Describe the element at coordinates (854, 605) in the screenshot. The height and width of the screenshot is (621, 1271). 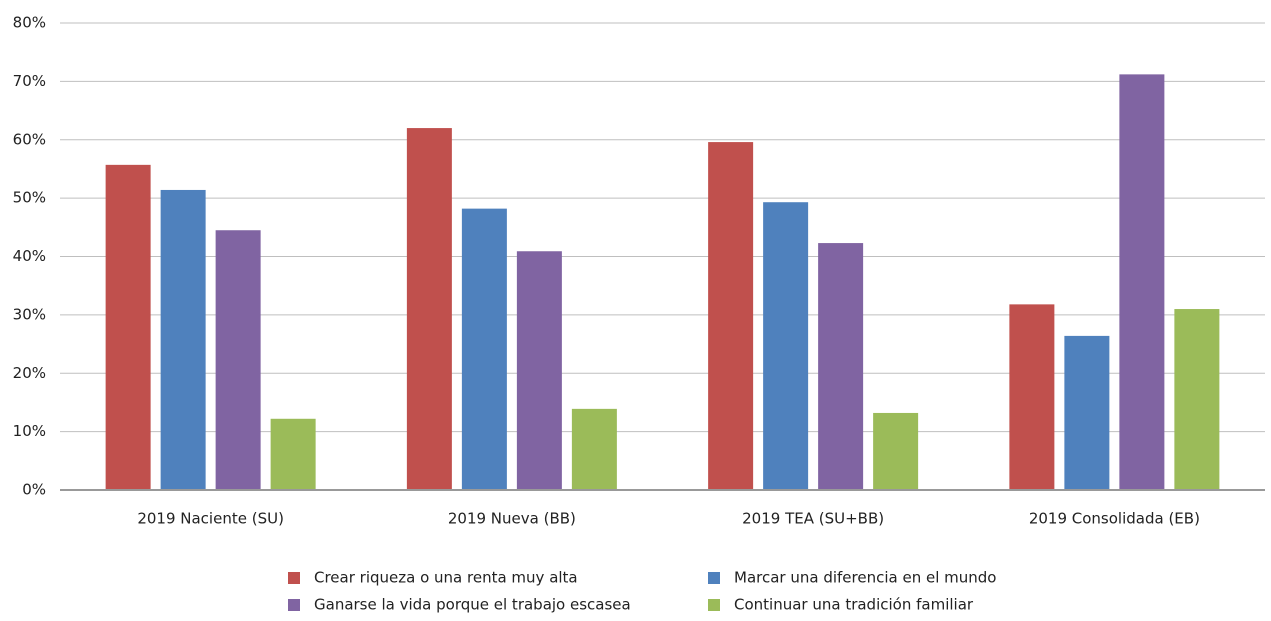
I see `legend-label: Continuar una tradición familiar` at that location.